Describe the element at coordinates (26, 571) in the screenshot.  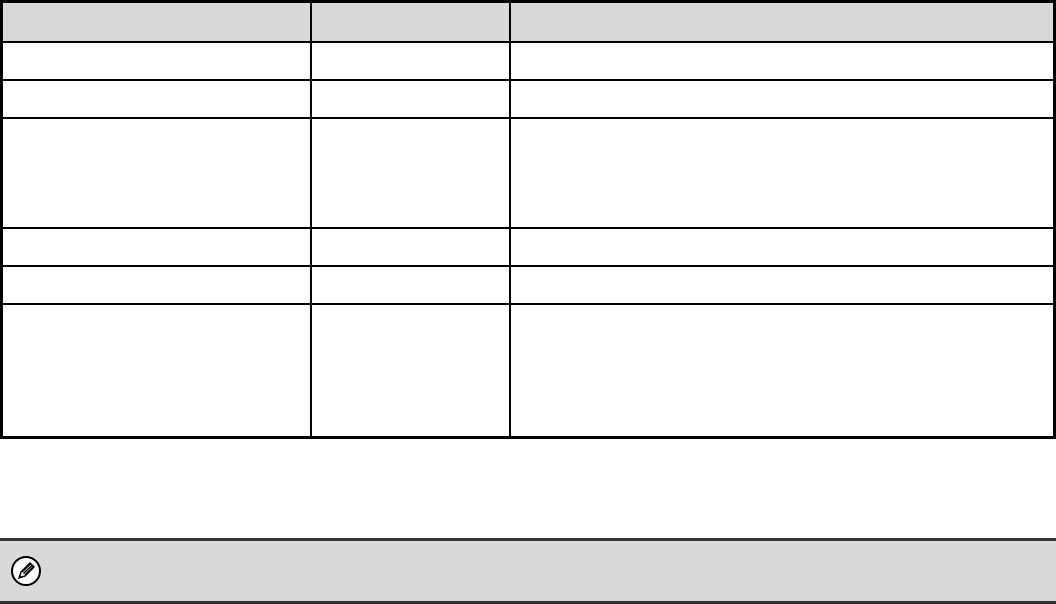
I see `pencil-icon` at that location.